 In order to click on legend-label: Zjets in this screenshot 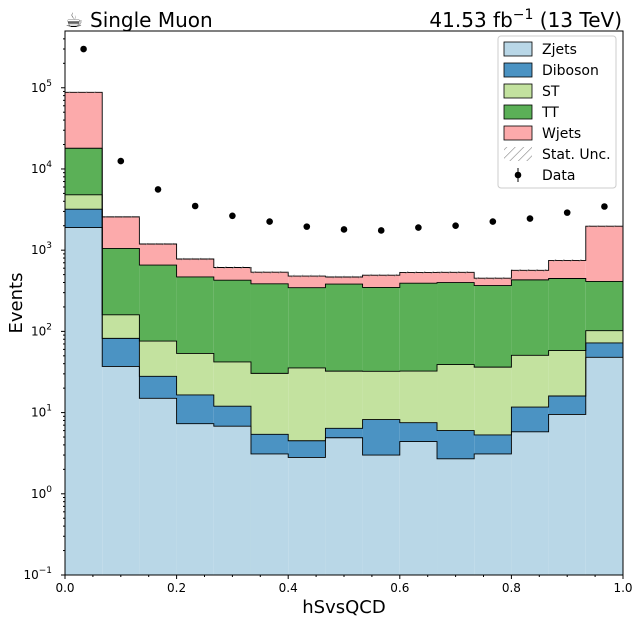, I will do `click(559, 50)`.